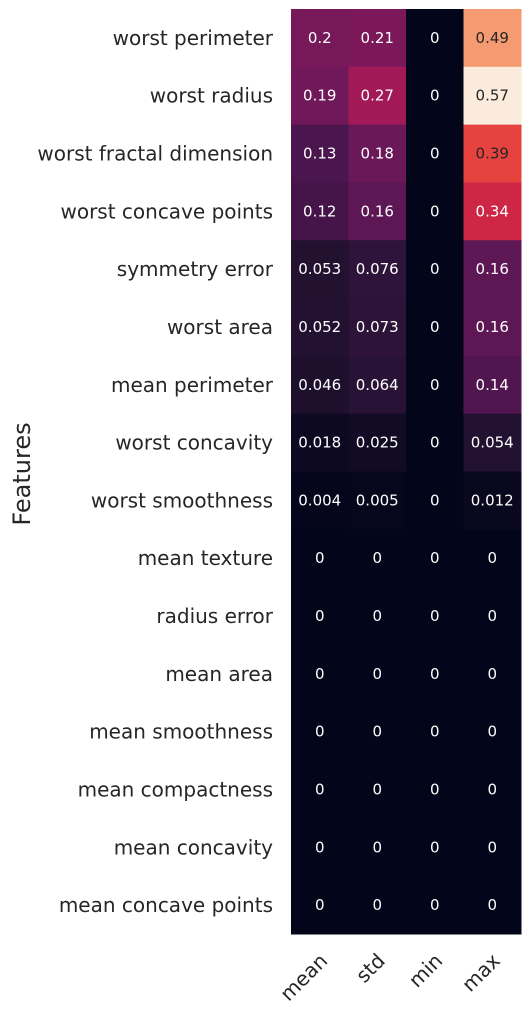 This screenshot has width=531, height=1016. I want to click on cell-value-label: 0.018, so click(319, 443).